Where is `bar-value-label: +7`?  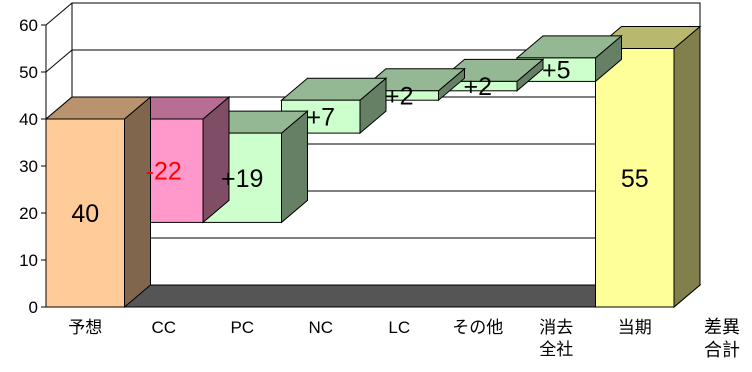 bar-value-label: +7 is located at coordinates (320, 118).